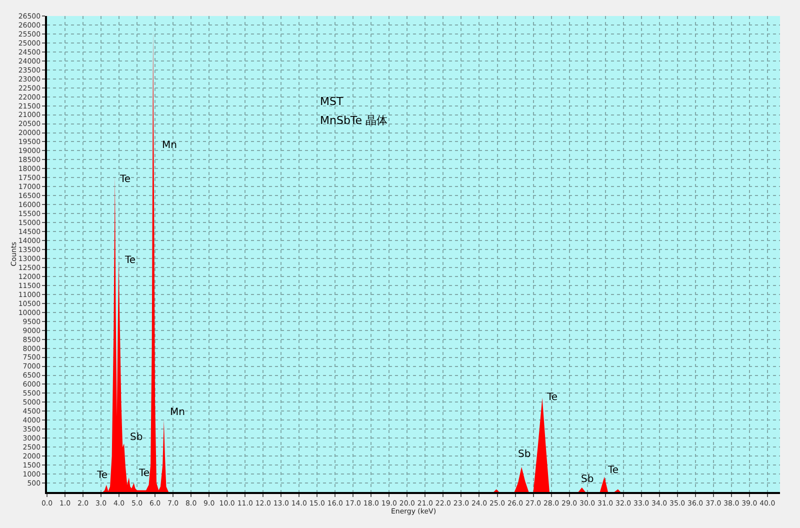 The height and width of the screenshot is (528, 800). What do you see at coordinates (354, 120) in the screenshot?
I see `annotation: MnSbTe 晶体` at bounding box center [354, 120].